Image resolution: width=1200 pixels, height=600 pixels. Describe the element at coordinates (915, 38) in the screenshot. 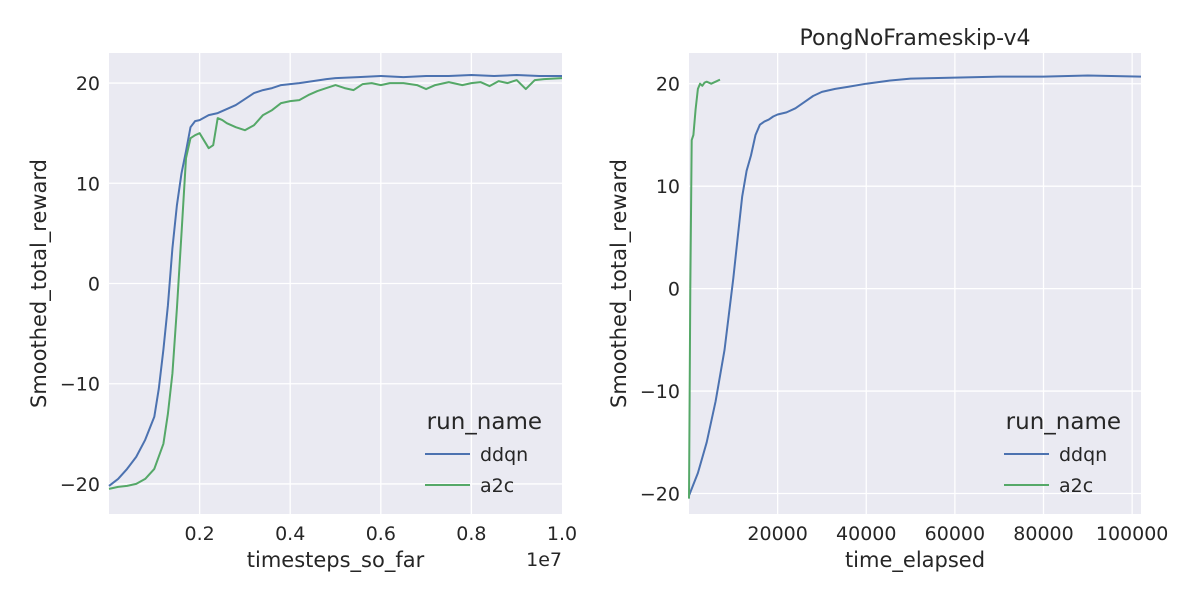

I see `panel-title: PongNoFrameskip-v4` at that location.